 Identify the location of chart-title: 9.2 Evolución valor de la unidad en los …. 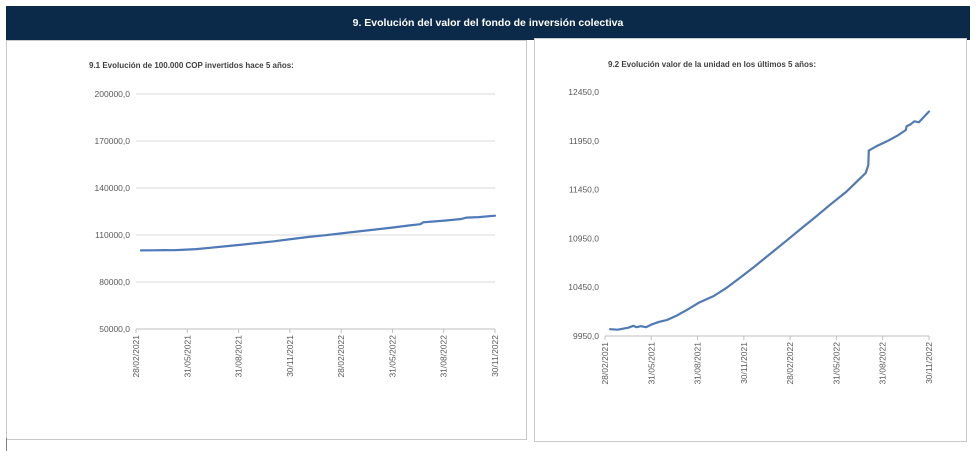
(712, 64).